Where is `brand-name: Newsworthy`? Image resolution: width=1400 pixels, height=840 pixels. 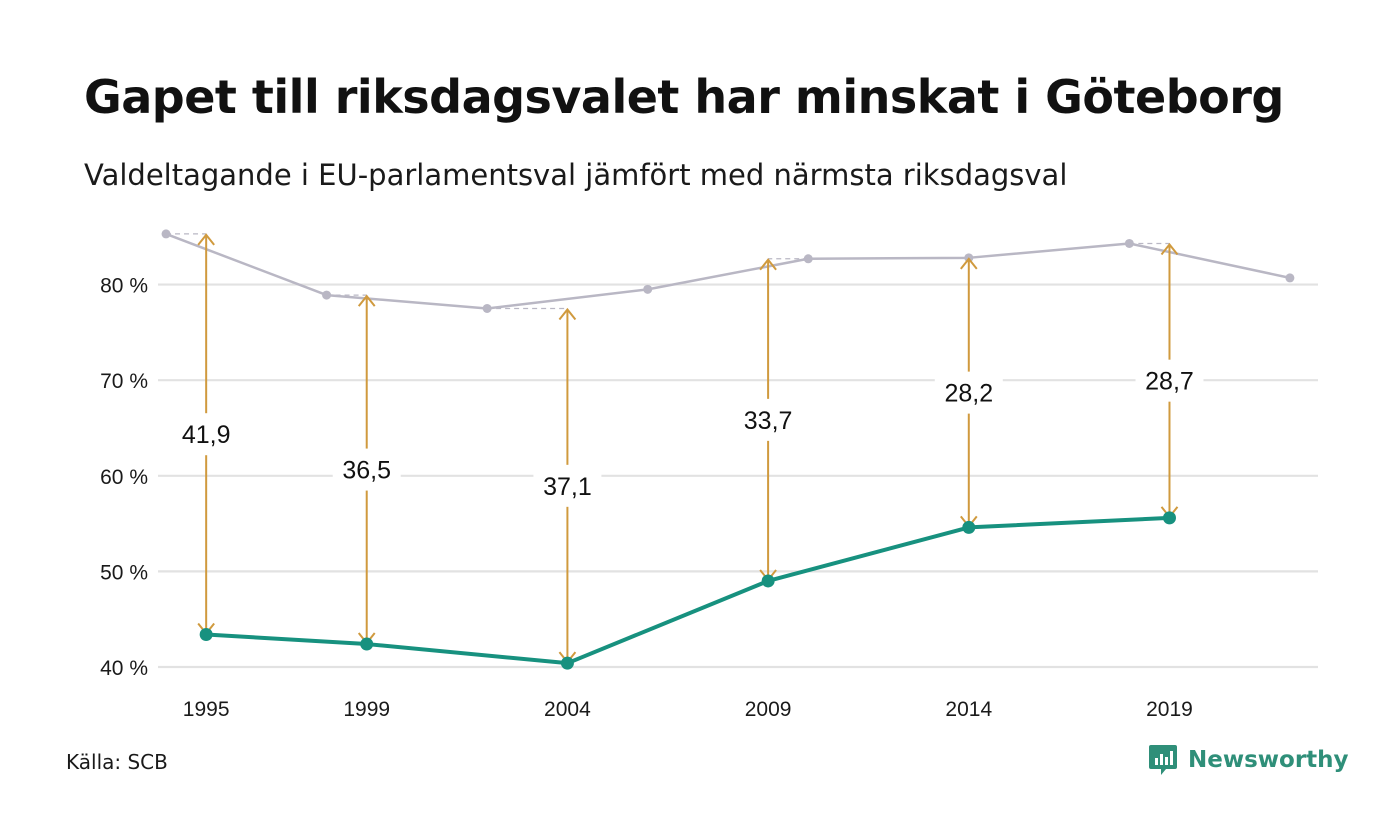
brand-name: Newsworthy is located at coordinates (1268, 760).